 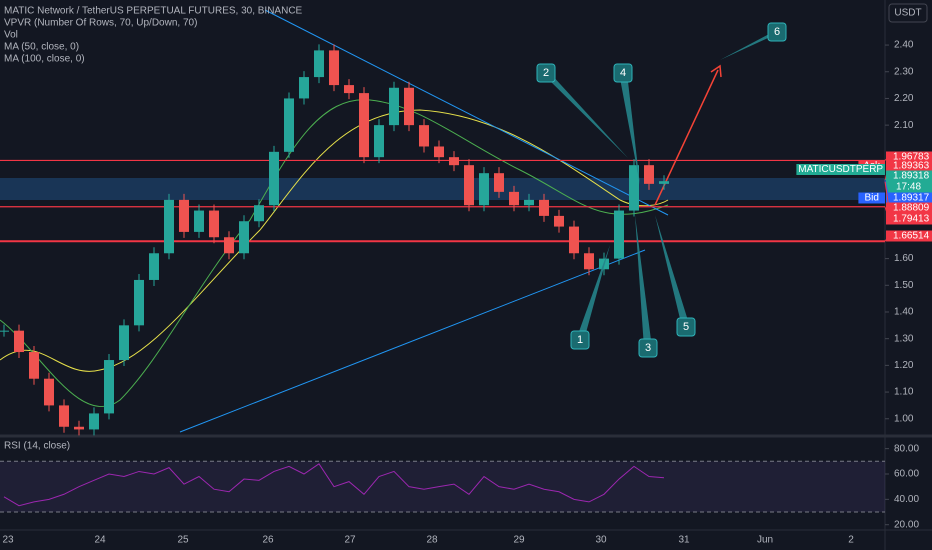 I want to click on x-tick-label: 25, so click(x=183, y=540).